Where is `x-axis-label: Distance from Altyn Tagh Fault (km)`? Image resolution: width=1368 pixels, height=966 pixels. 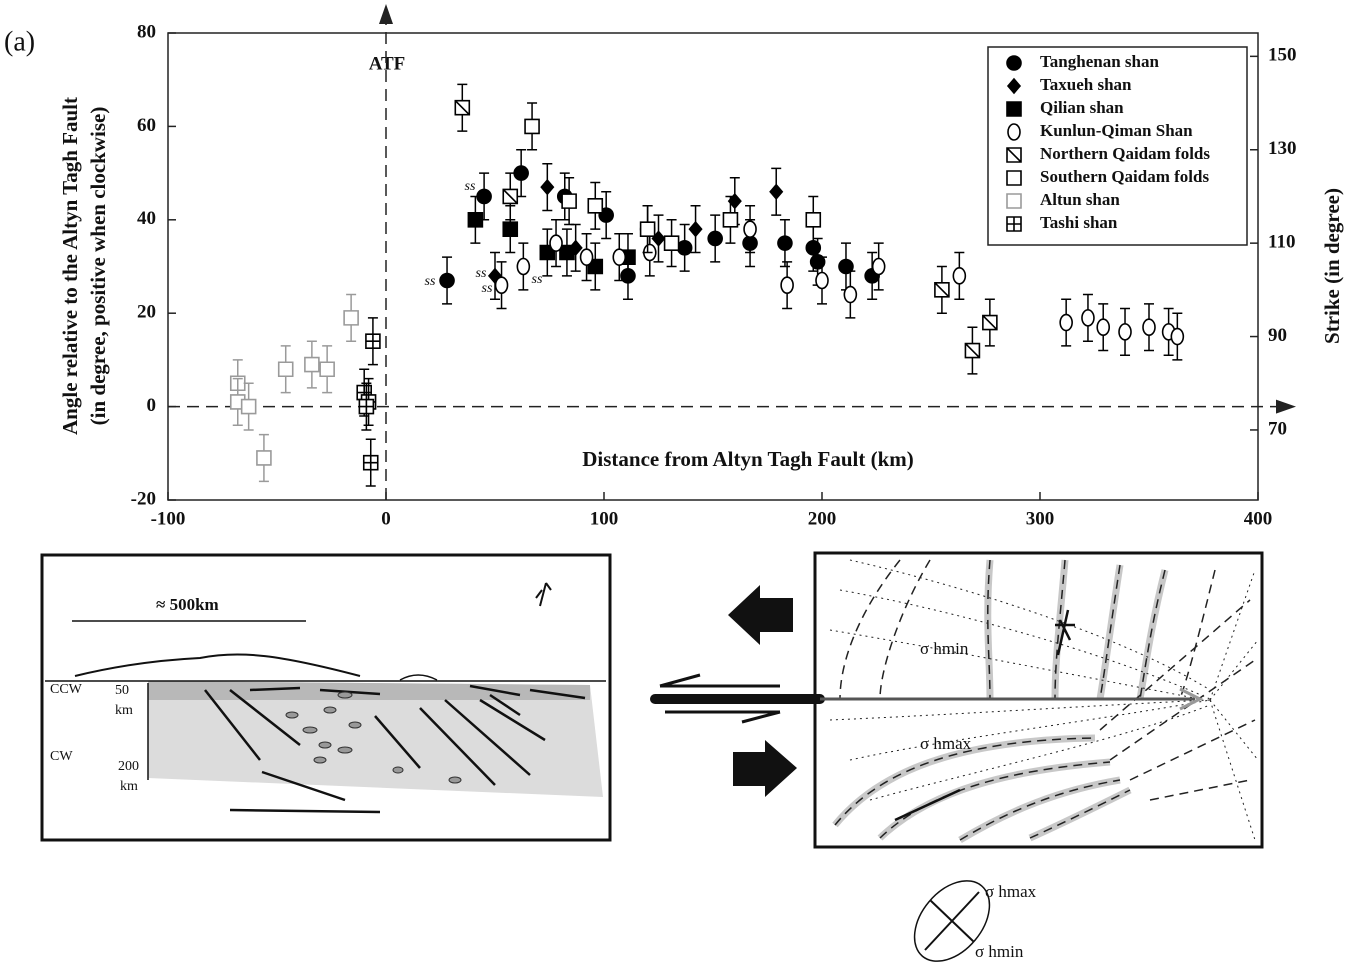 x-axis-label: Distance from Altyn Tagh Fault (km) is located at coordinates (748, 459).